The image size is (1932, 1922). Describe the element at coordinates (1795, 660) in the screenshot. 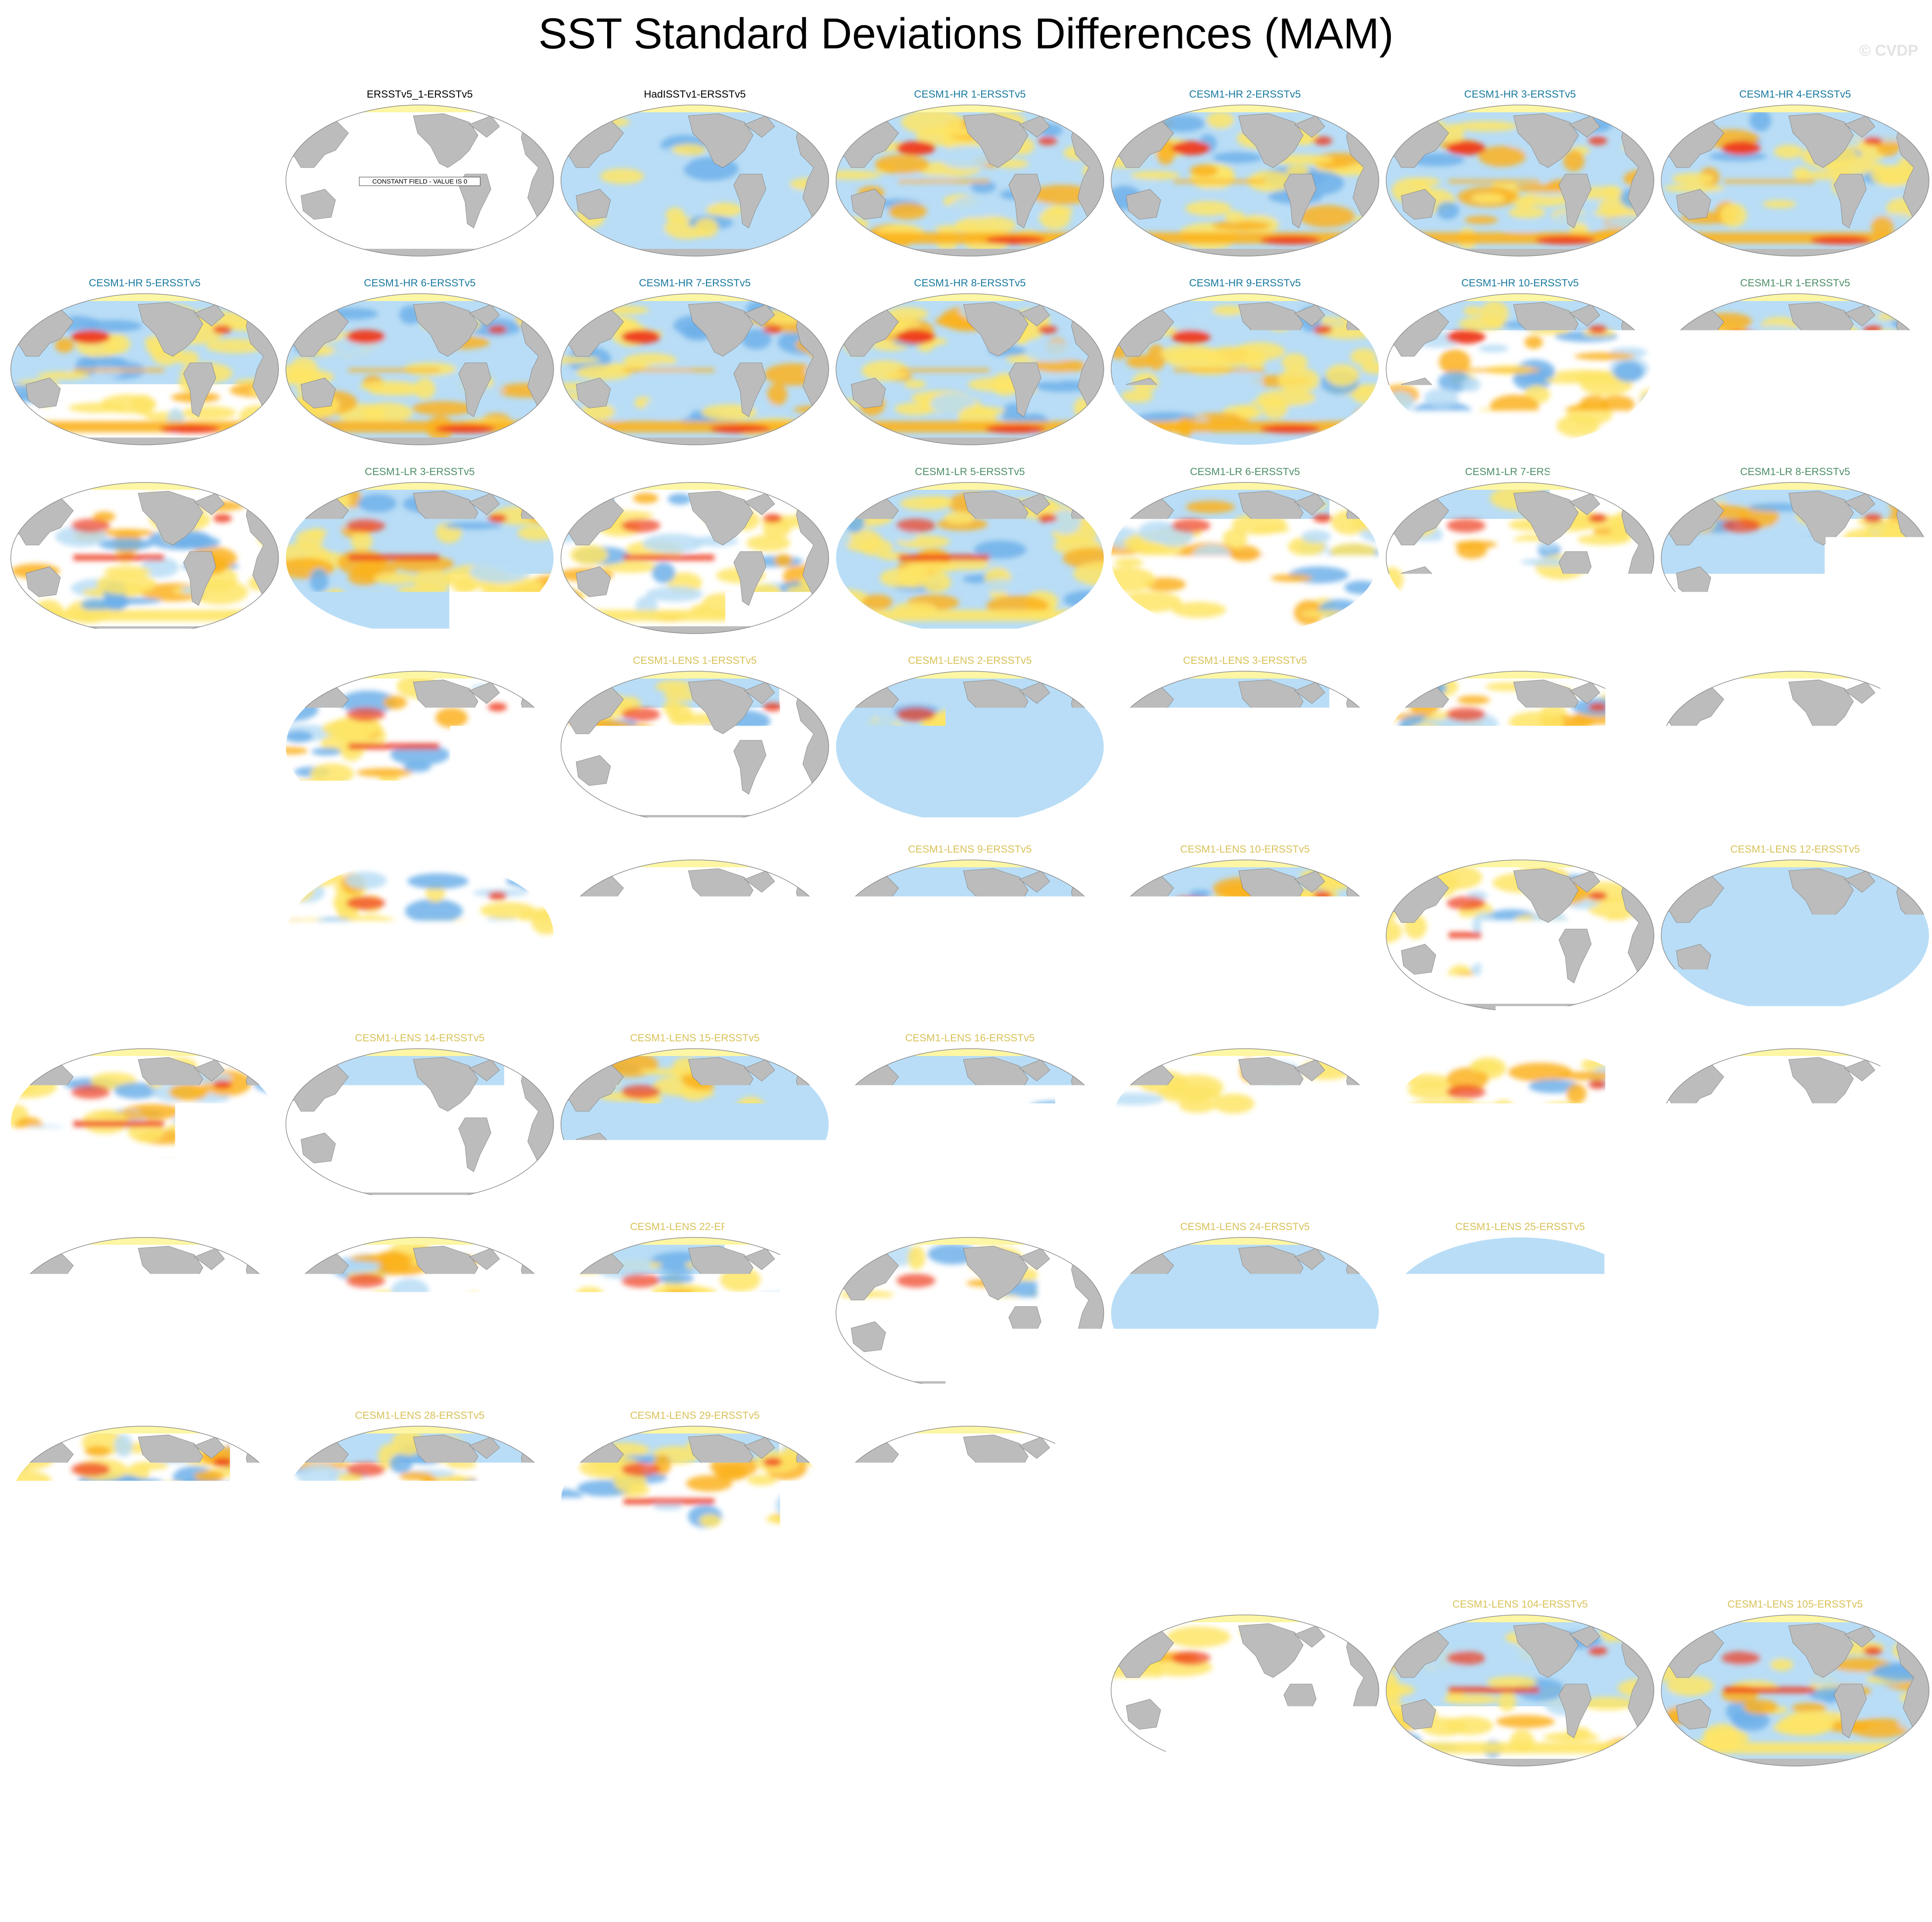

I see `panel-title: CESM1-LENS 5-ERSSTv5` at that location.